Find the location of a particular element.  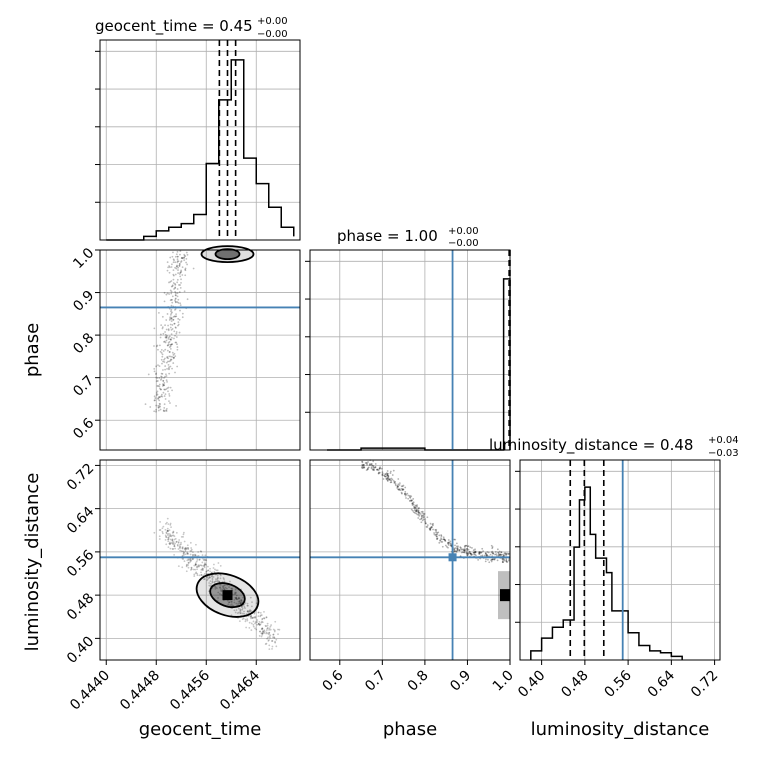

y-tick-label: 0.48 is located at coordinates (80, 606).